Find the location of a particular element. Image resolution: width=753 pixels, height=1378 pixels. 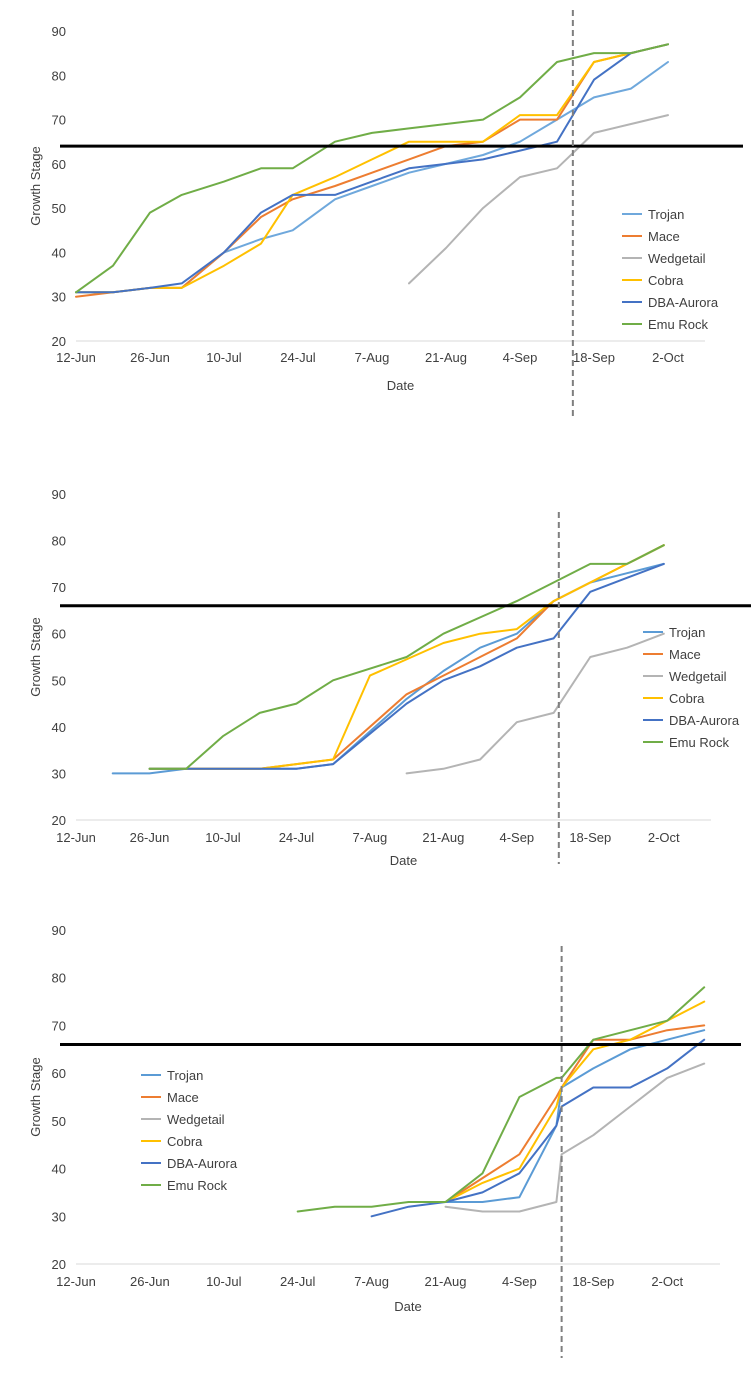

series-line-cobra is located at coordinates (372, 168).